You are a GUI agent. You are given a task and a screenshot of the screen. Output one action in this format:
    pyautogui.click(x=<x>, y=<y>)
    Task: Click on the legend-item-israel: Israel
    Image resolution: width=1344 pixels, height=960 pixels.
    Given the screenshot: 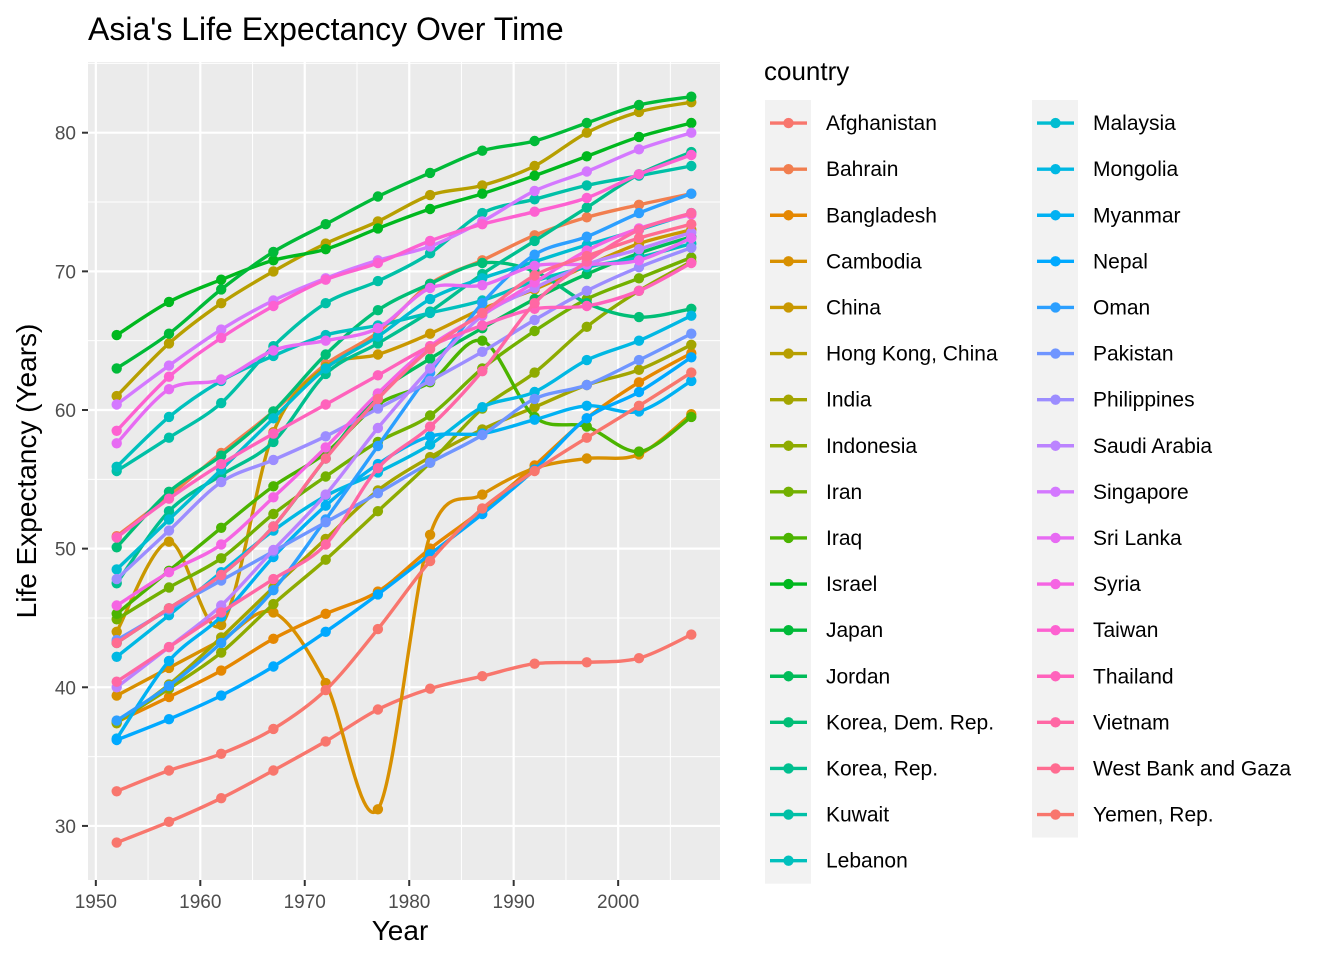 What is the action you would take?
    pyautogui.click(x=823, y=584)
    